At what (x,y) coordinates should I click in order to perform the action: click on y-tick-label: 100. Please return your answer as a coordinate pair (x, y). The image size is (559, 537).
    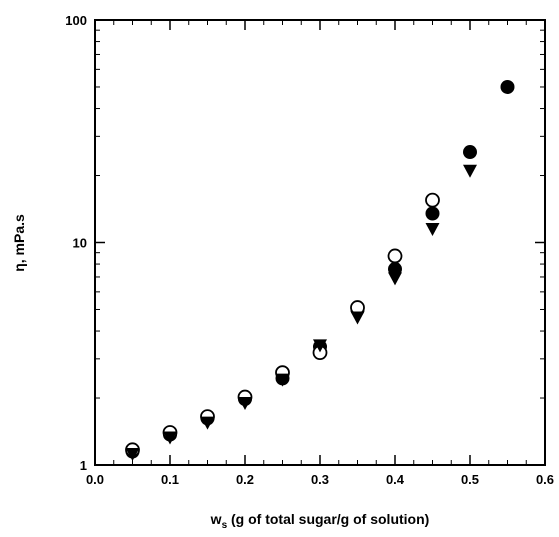
    Looking at the image, I should click on (76, 20).